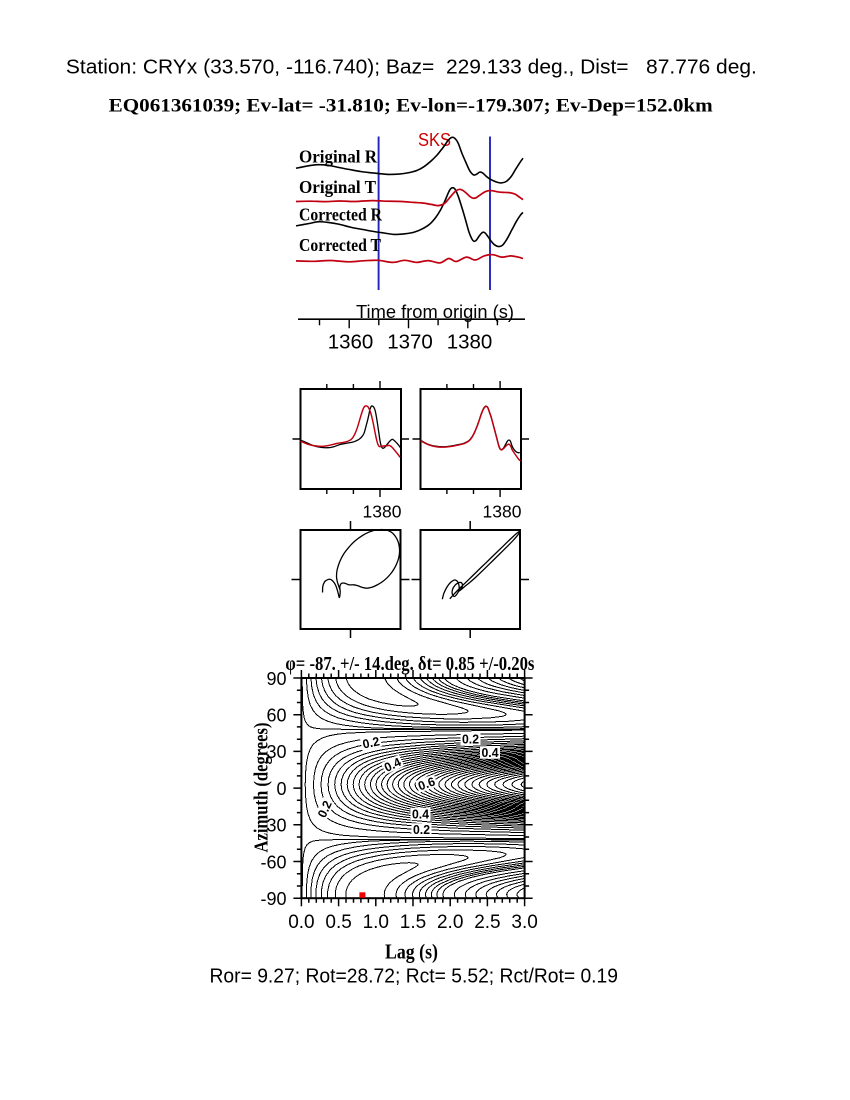 This screenshot has width=850, height=1100. Describe the element at coordinates (276, 752) in the screenshot. I see `svg-text: 30` at that location.